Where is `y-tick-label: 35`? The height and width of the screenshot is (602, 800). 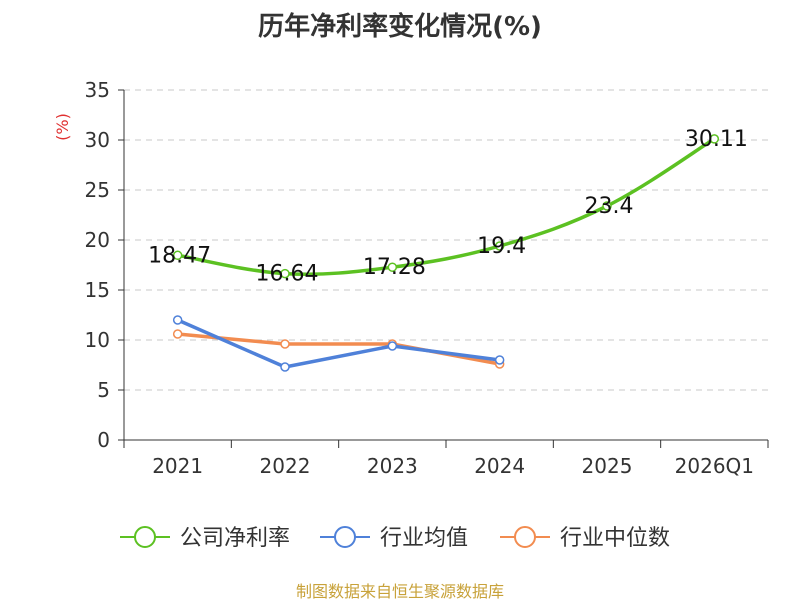 y-tick-label: 35 is located at coordinates (97, 90).